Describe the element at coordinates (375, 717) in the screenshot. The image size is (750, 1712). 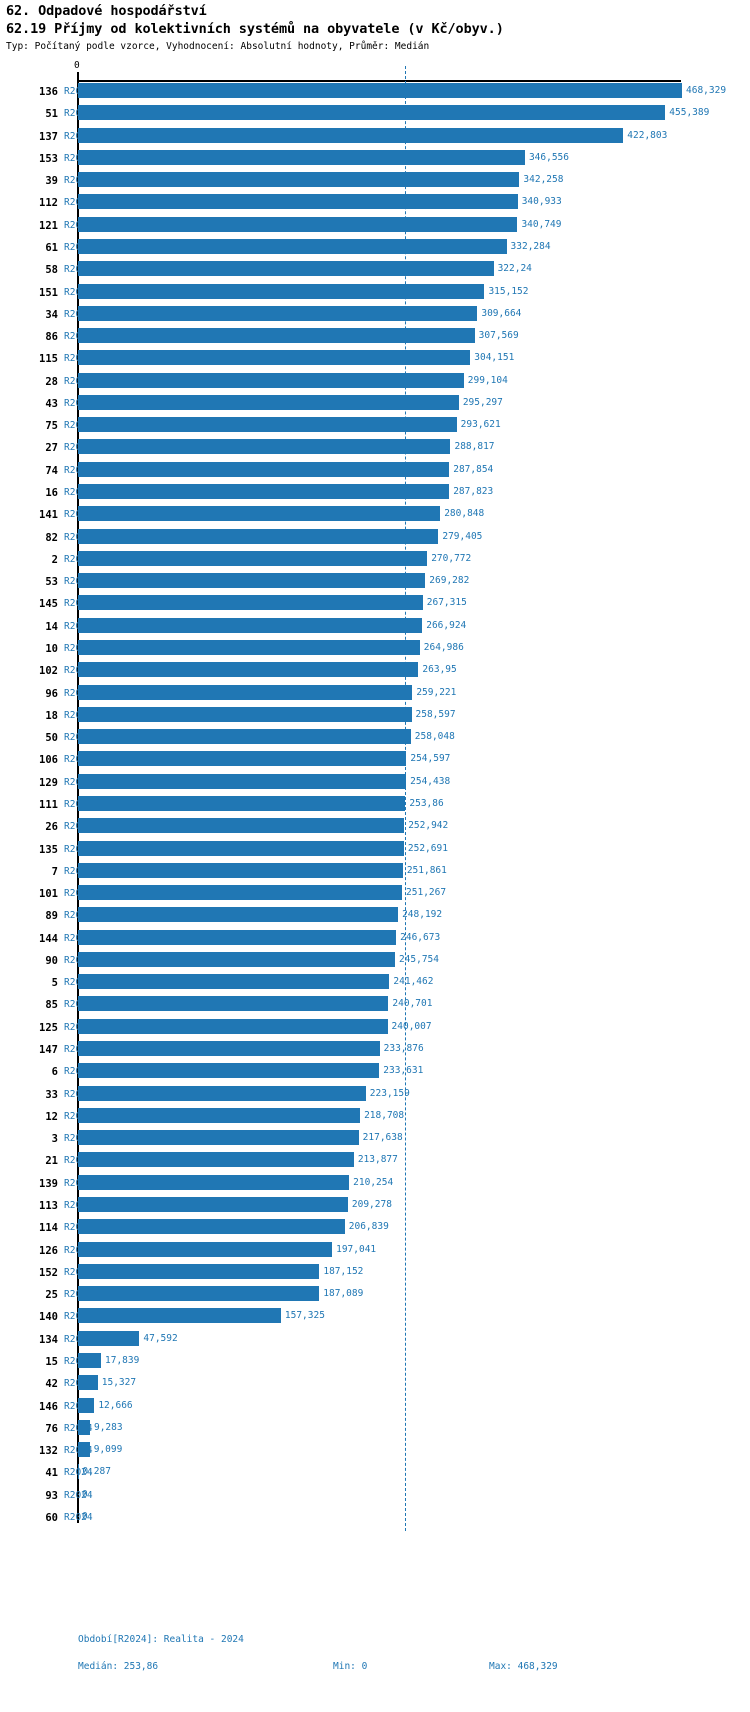
I see `table-row: 18R2024258,597` at that location.